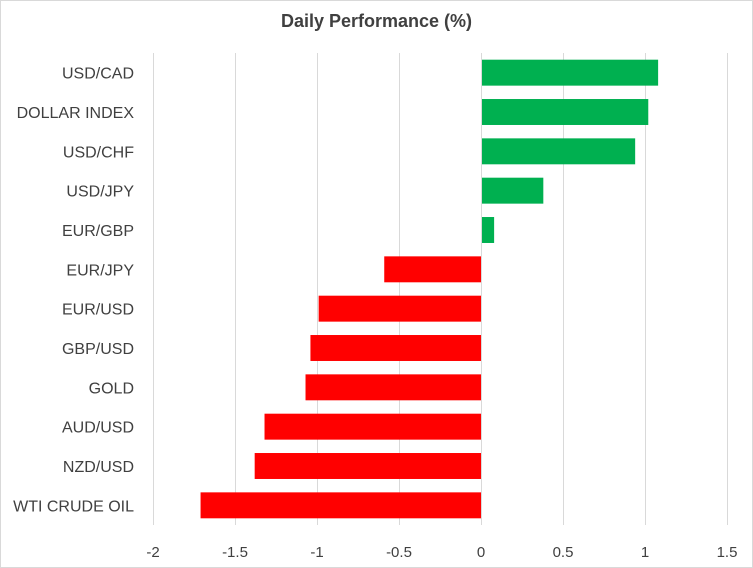  Describe the element at coordinates (372, 426) in the screenshot. I see `bar-aud-usd` at that location.